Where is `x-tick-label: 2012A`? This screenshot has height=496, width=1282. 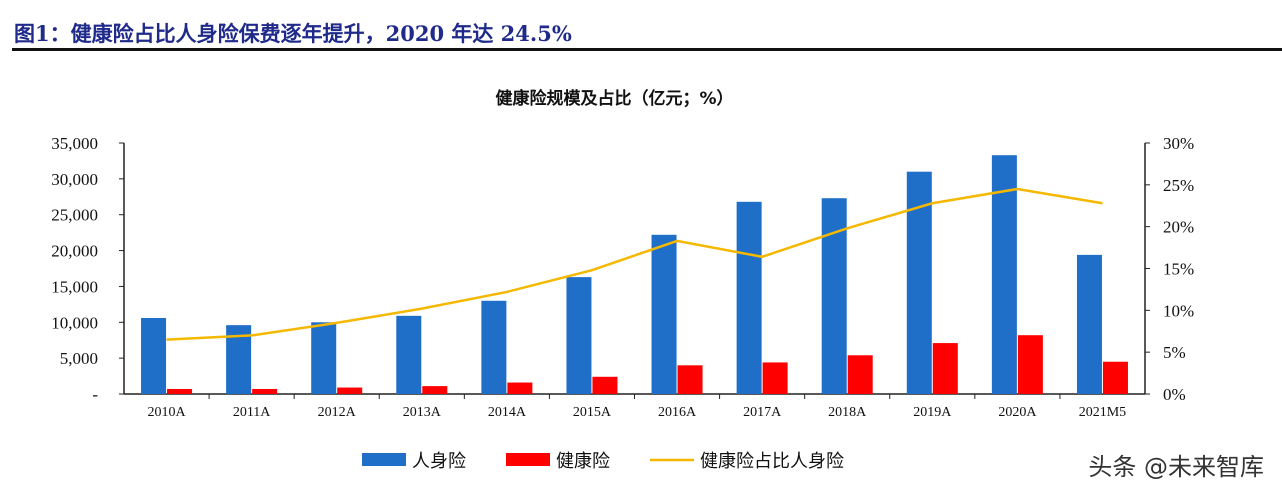 x-tick-label: 2012A is located at coordinates (337, 412).